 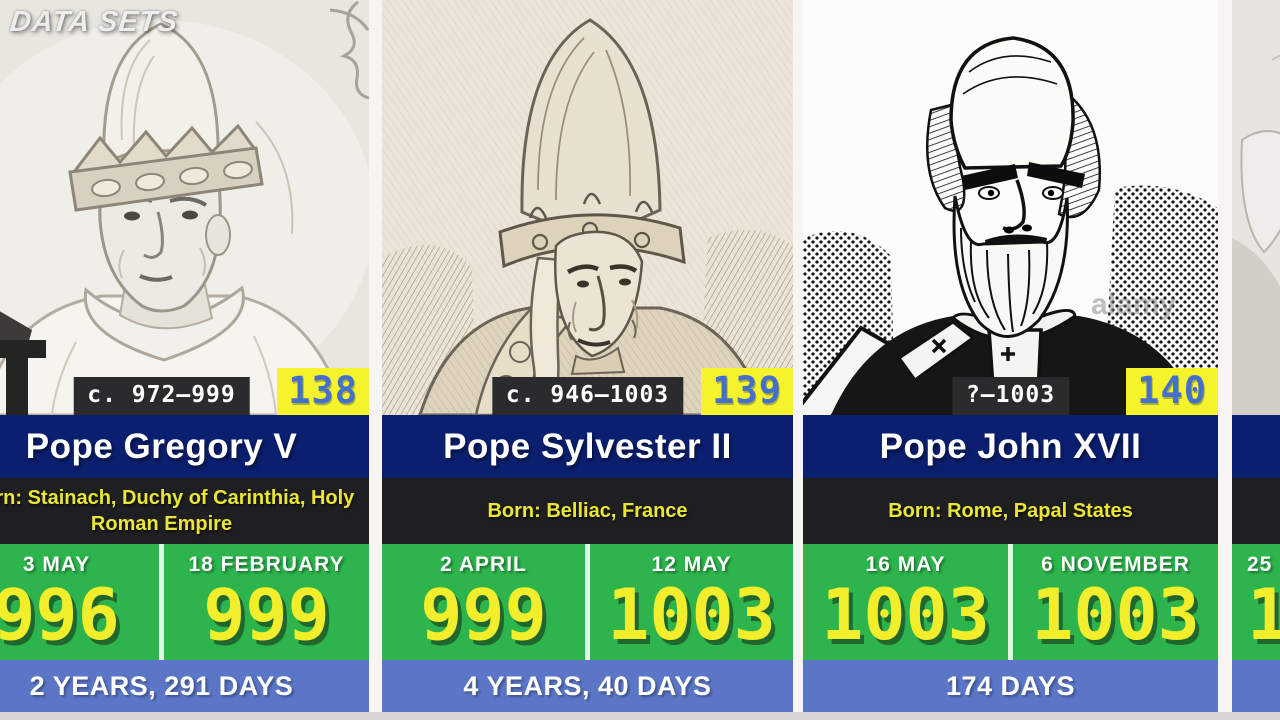 I want to click on reign-start-date: 25, so click(x=1260, y=564).